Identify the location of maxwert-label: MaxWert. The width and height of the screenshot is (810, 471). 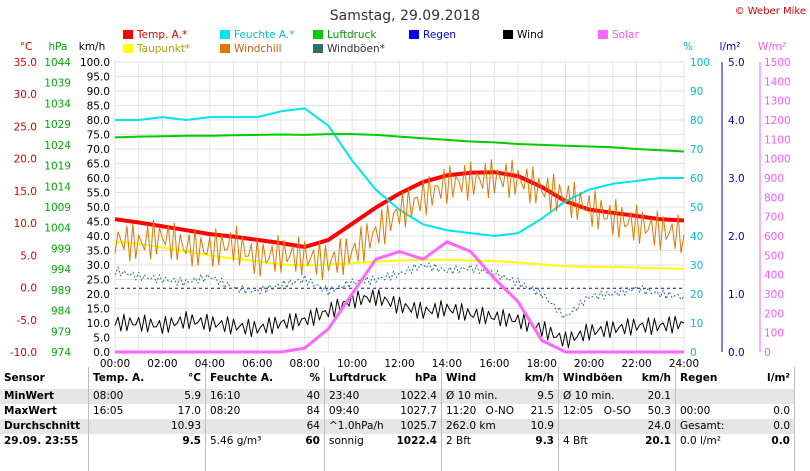
(30, 411).